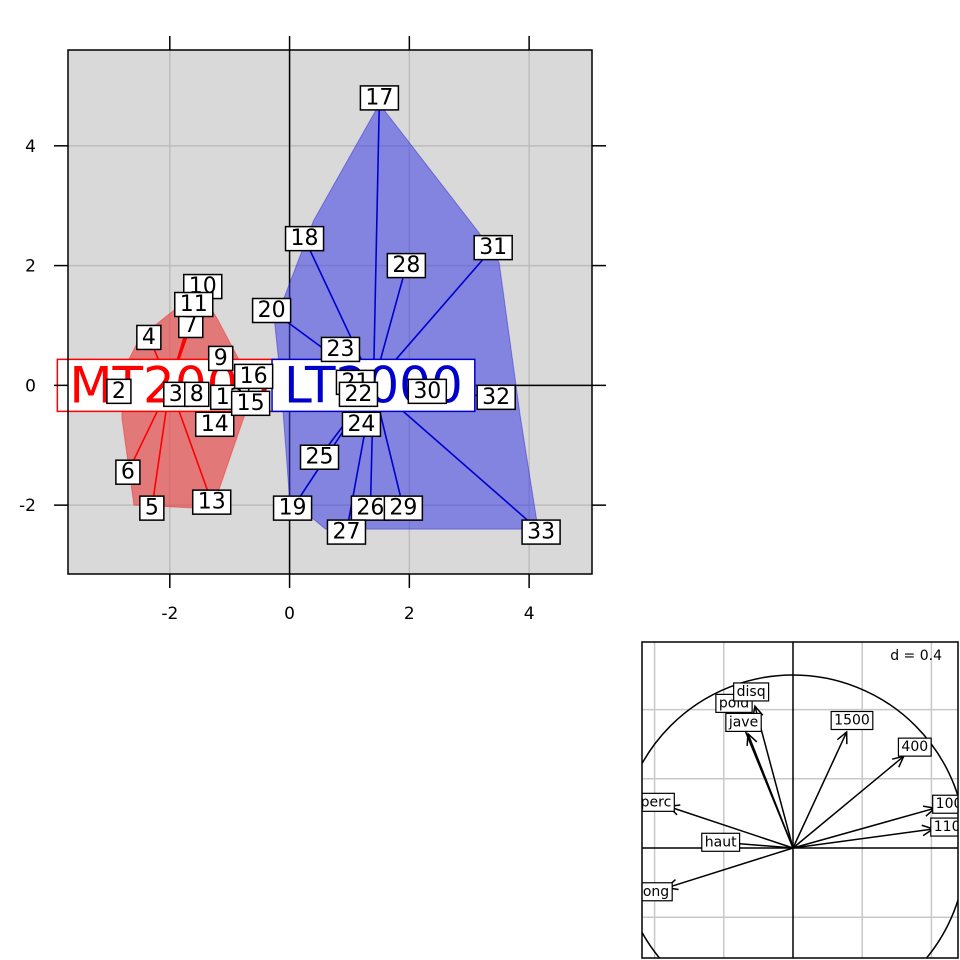 This screenshot has width=960, height=960. I want to click on point-label-30: 30, so click(427, 391).